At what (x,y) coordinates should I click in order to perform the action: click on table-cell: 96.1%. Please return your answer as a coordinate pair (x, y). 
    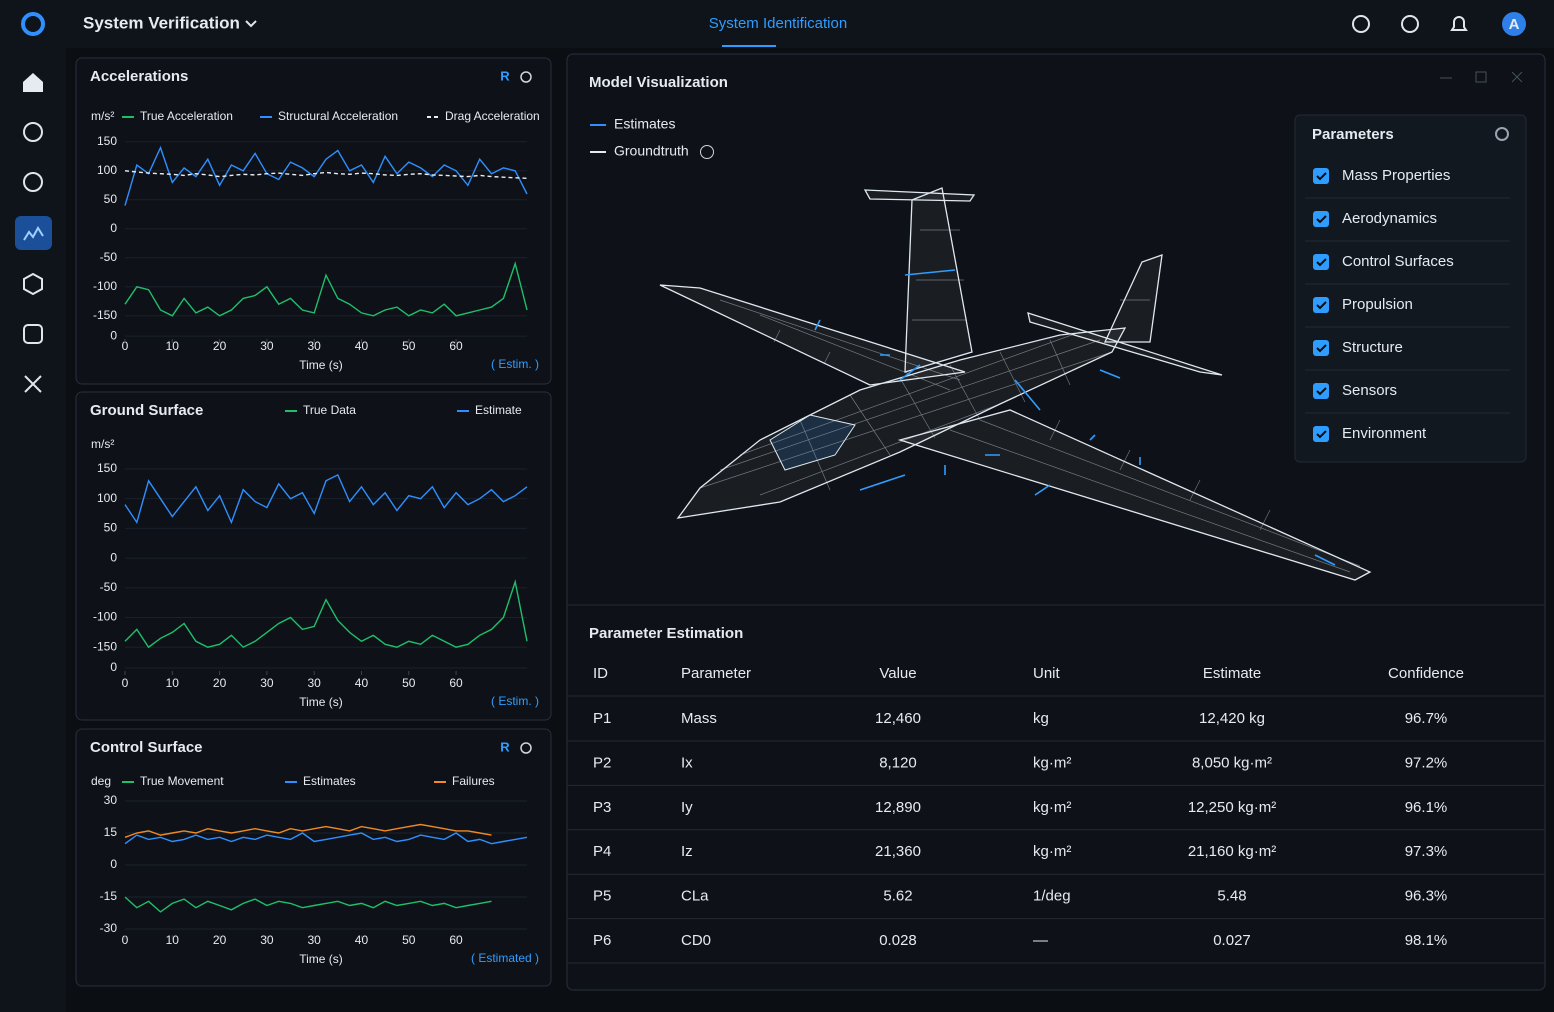
    Looking at the image, I should click on (1426, 807).